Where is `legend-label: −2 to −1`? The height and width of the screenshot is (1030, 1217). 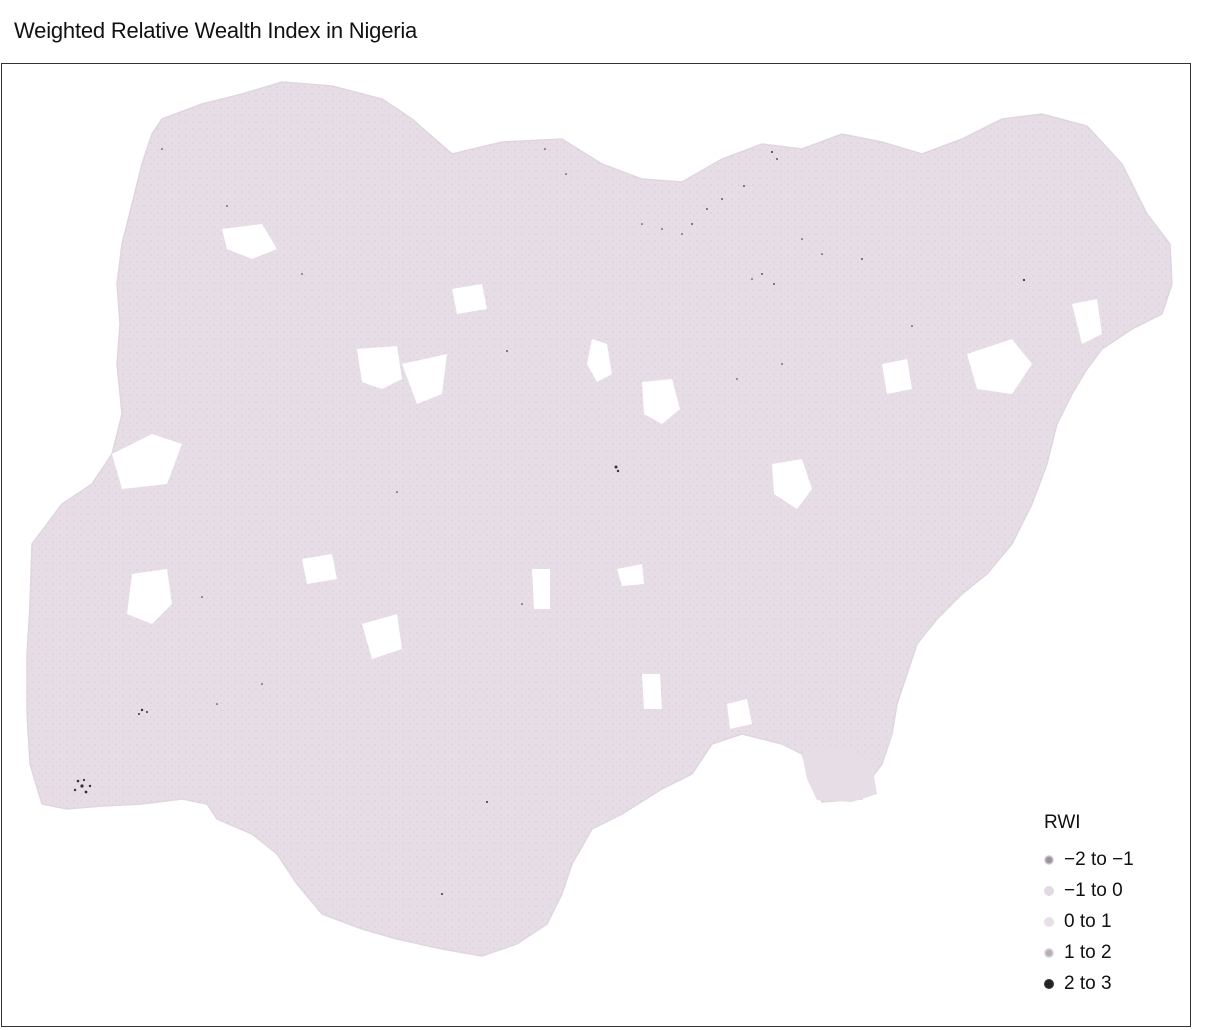
legend-label: −2 to −1 is located at coordinates (1099, 859).